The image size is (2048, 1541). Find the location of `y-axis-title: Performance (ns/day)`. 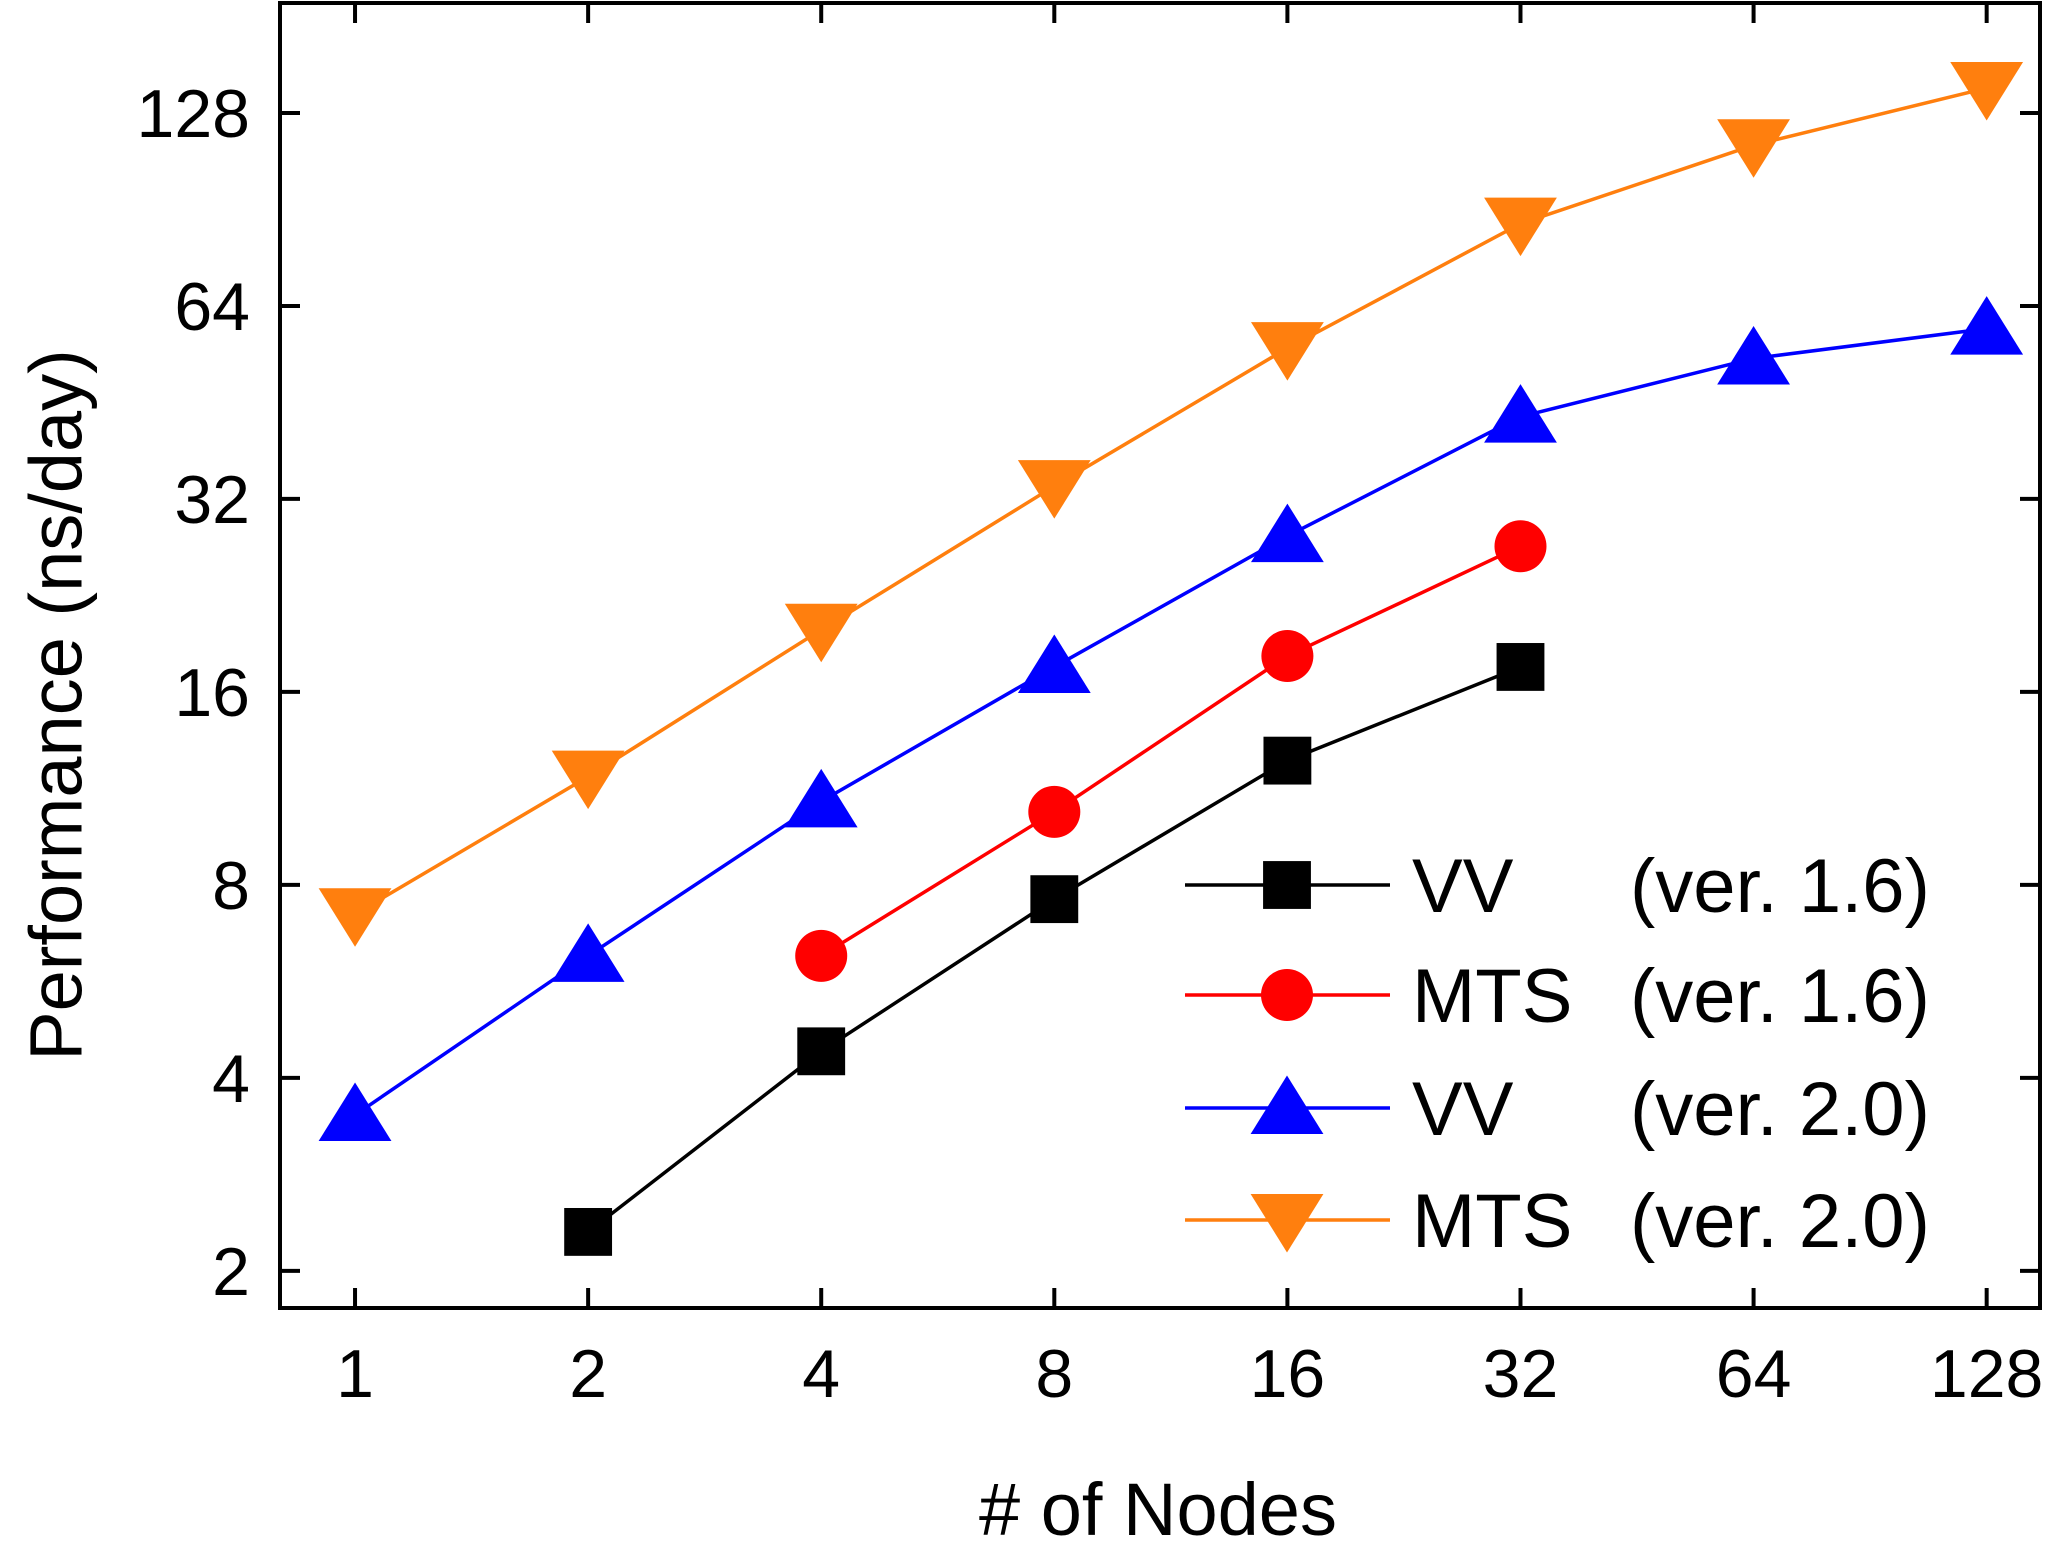

y-axis-title: Performance (ns/day) is located at coordinates (56, 705).